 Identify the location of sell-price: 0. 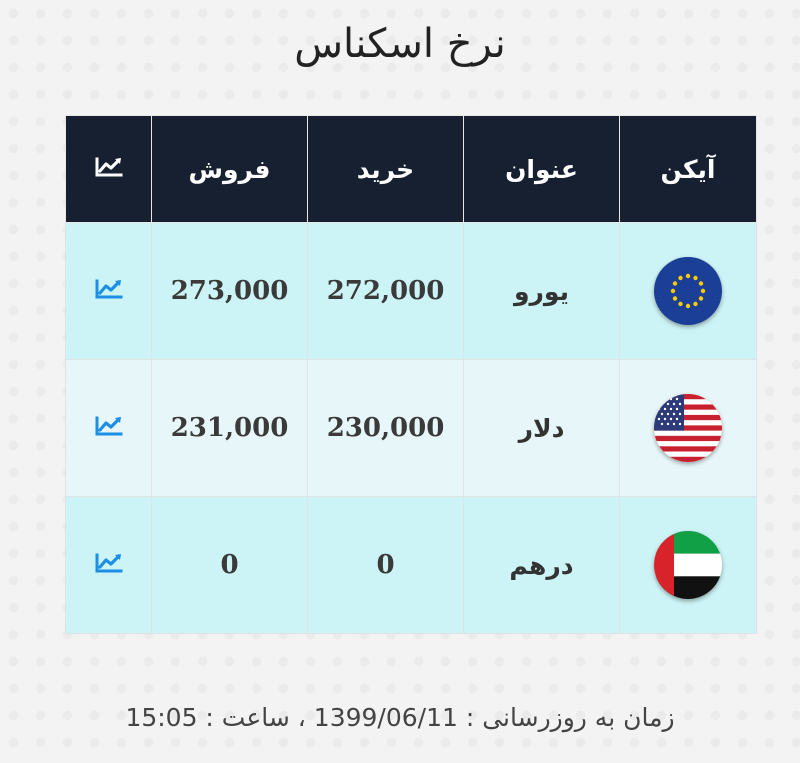
(229, 565).